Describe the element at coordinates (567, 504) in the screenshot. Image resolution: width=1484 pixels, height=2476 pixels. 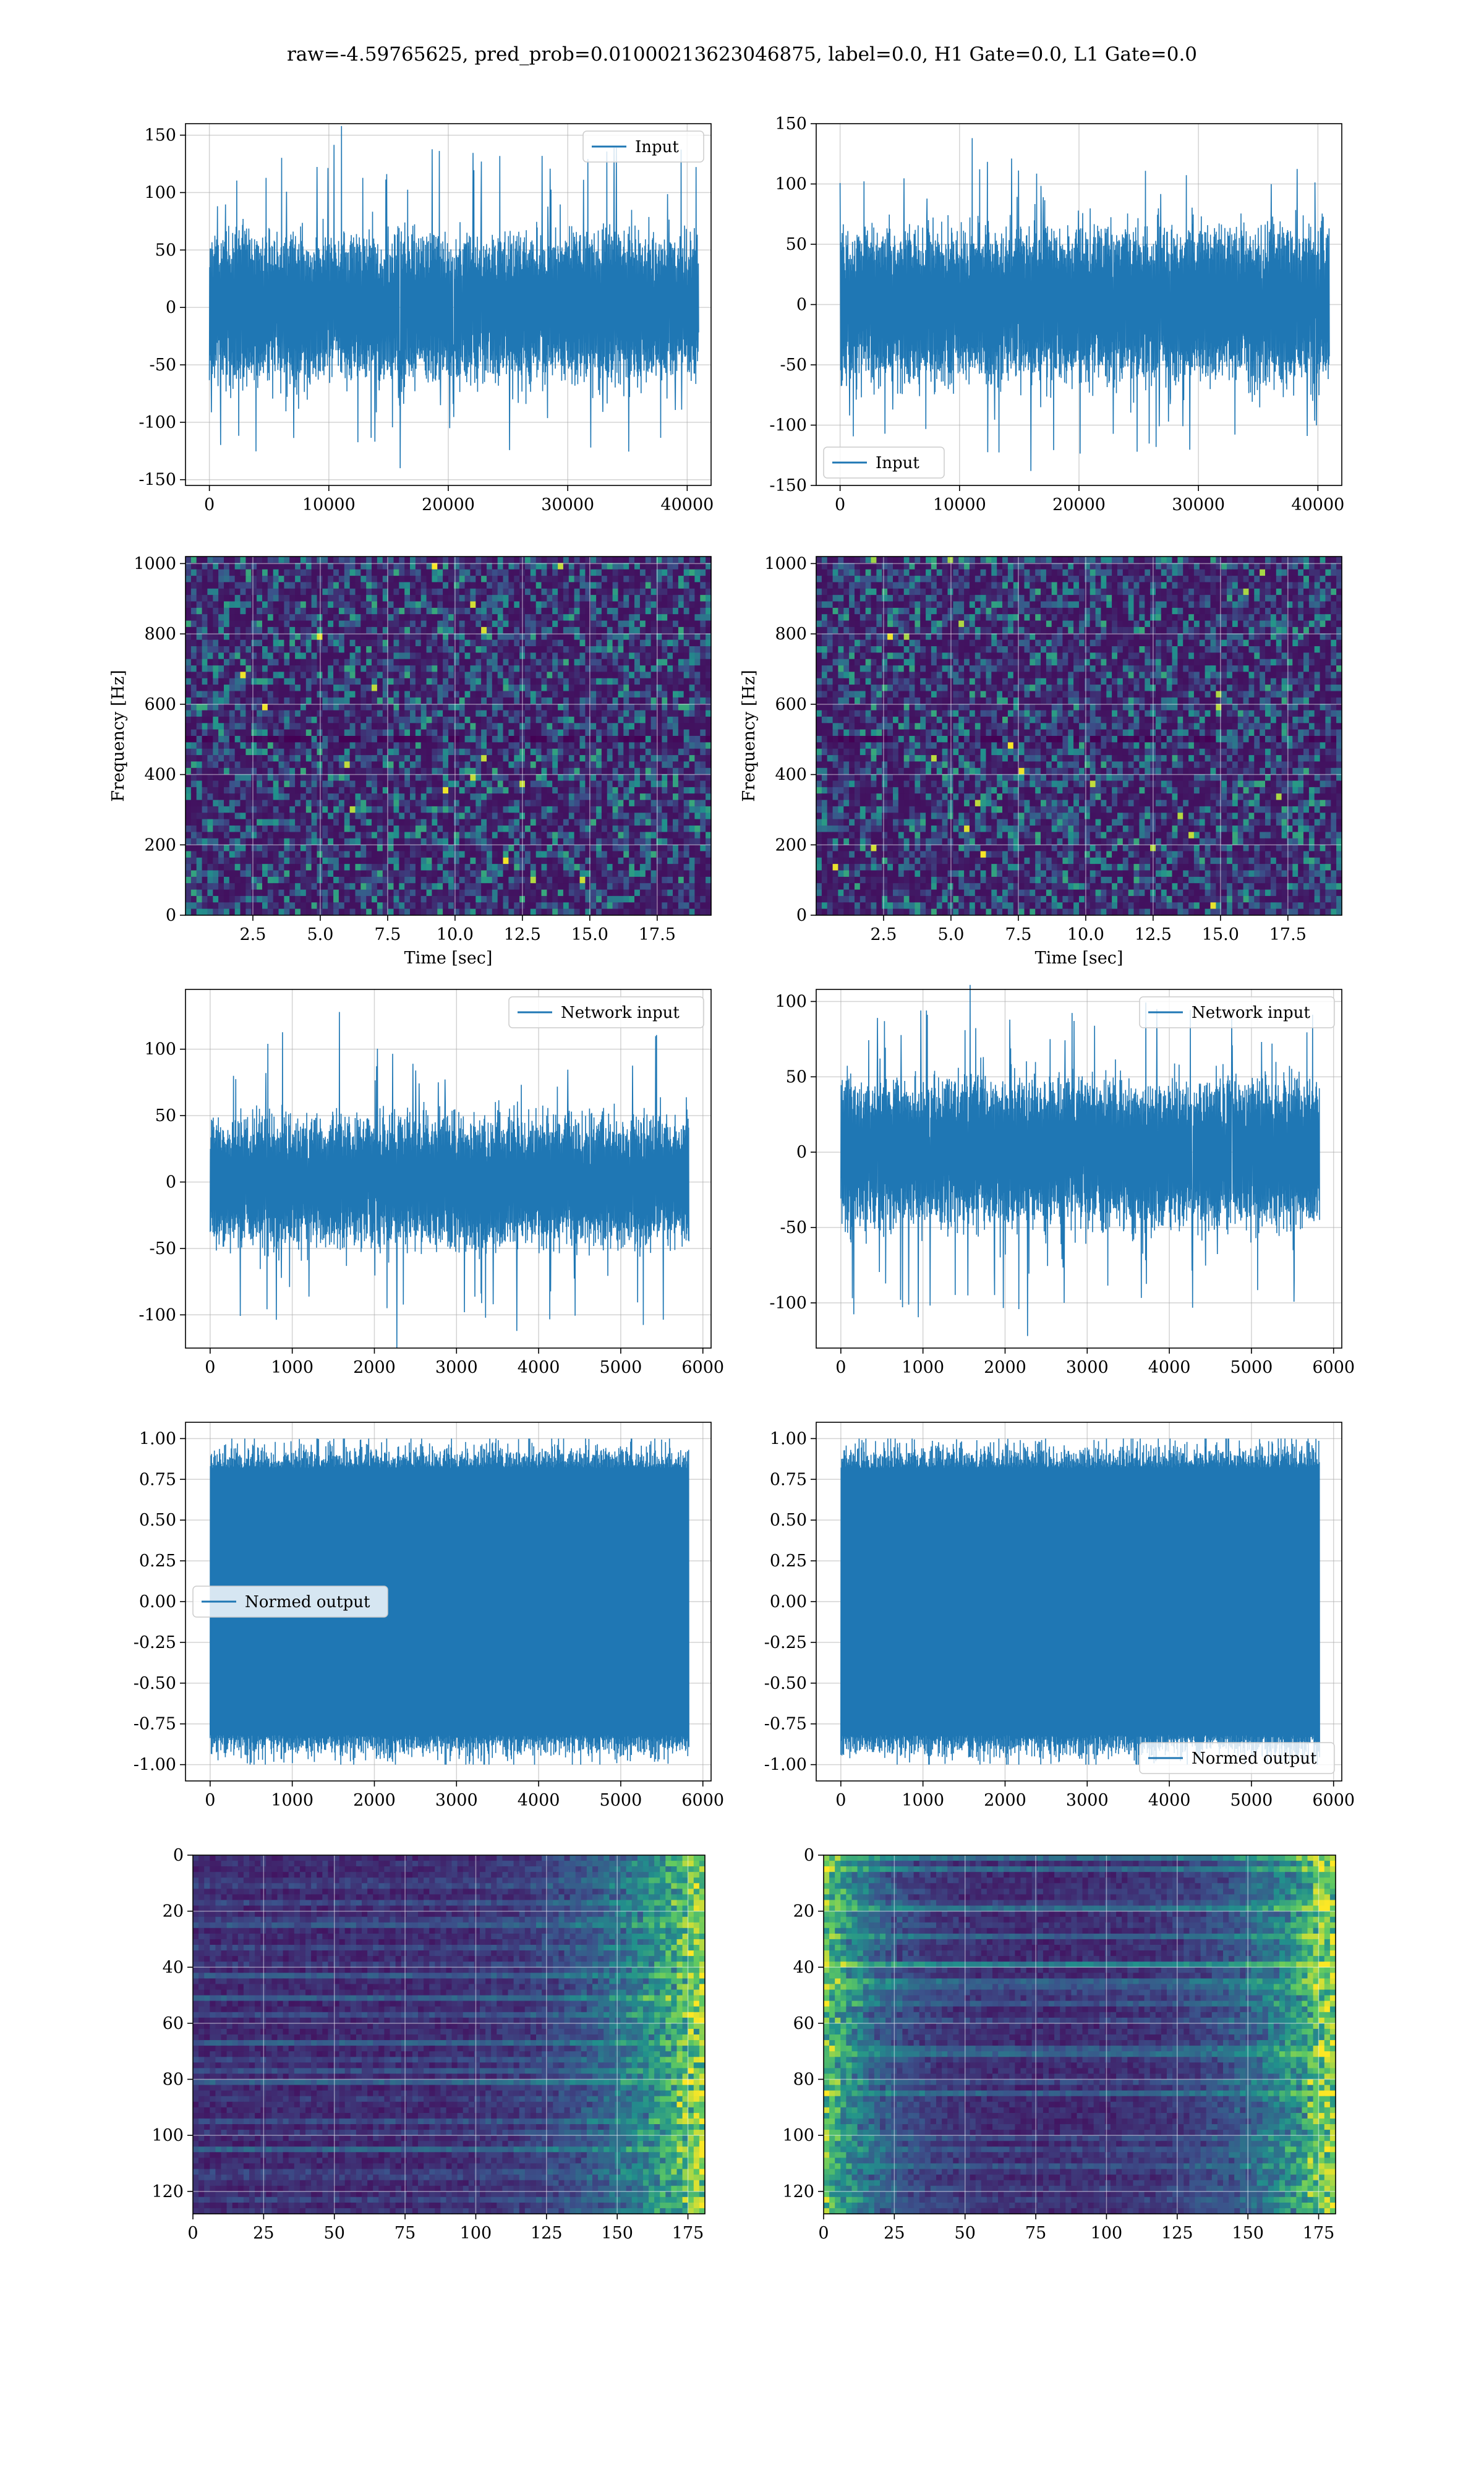
I see `x-tick-label: 30000` at that location.